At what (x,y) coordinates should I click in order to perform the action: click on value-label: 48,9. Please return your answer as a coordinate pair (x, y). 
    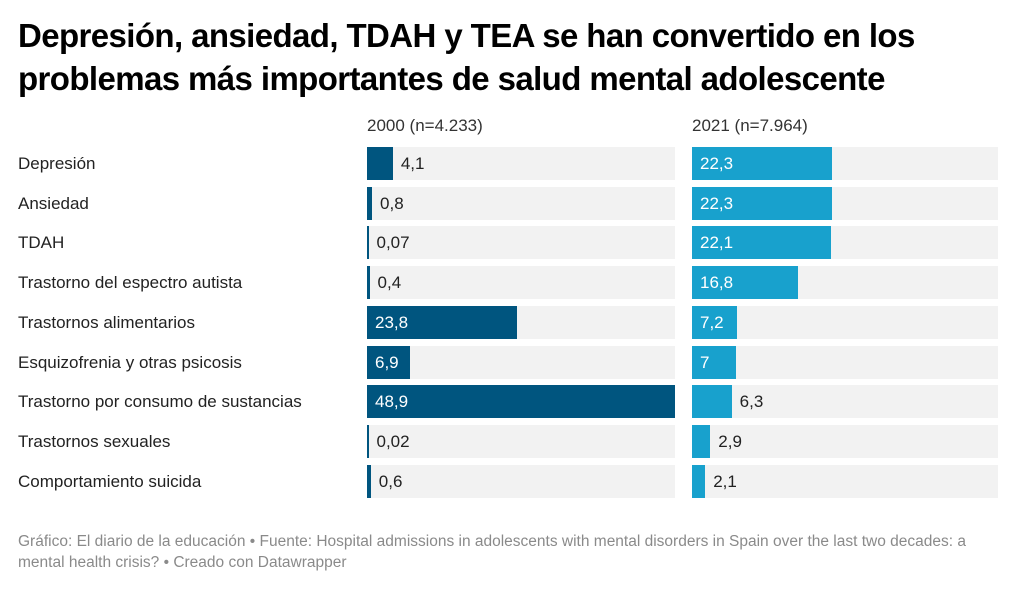
    Looking at the image, I should click on (392, 401).